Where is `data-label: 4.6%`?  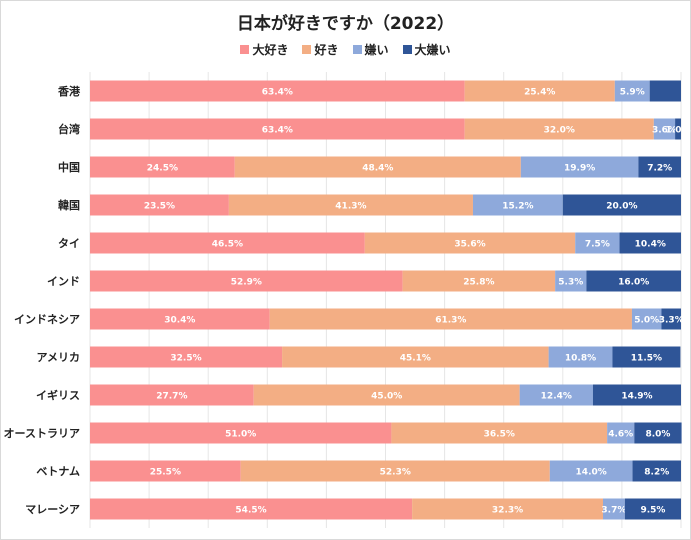 data-label: 4.6% is located at coordinates (620, 435).